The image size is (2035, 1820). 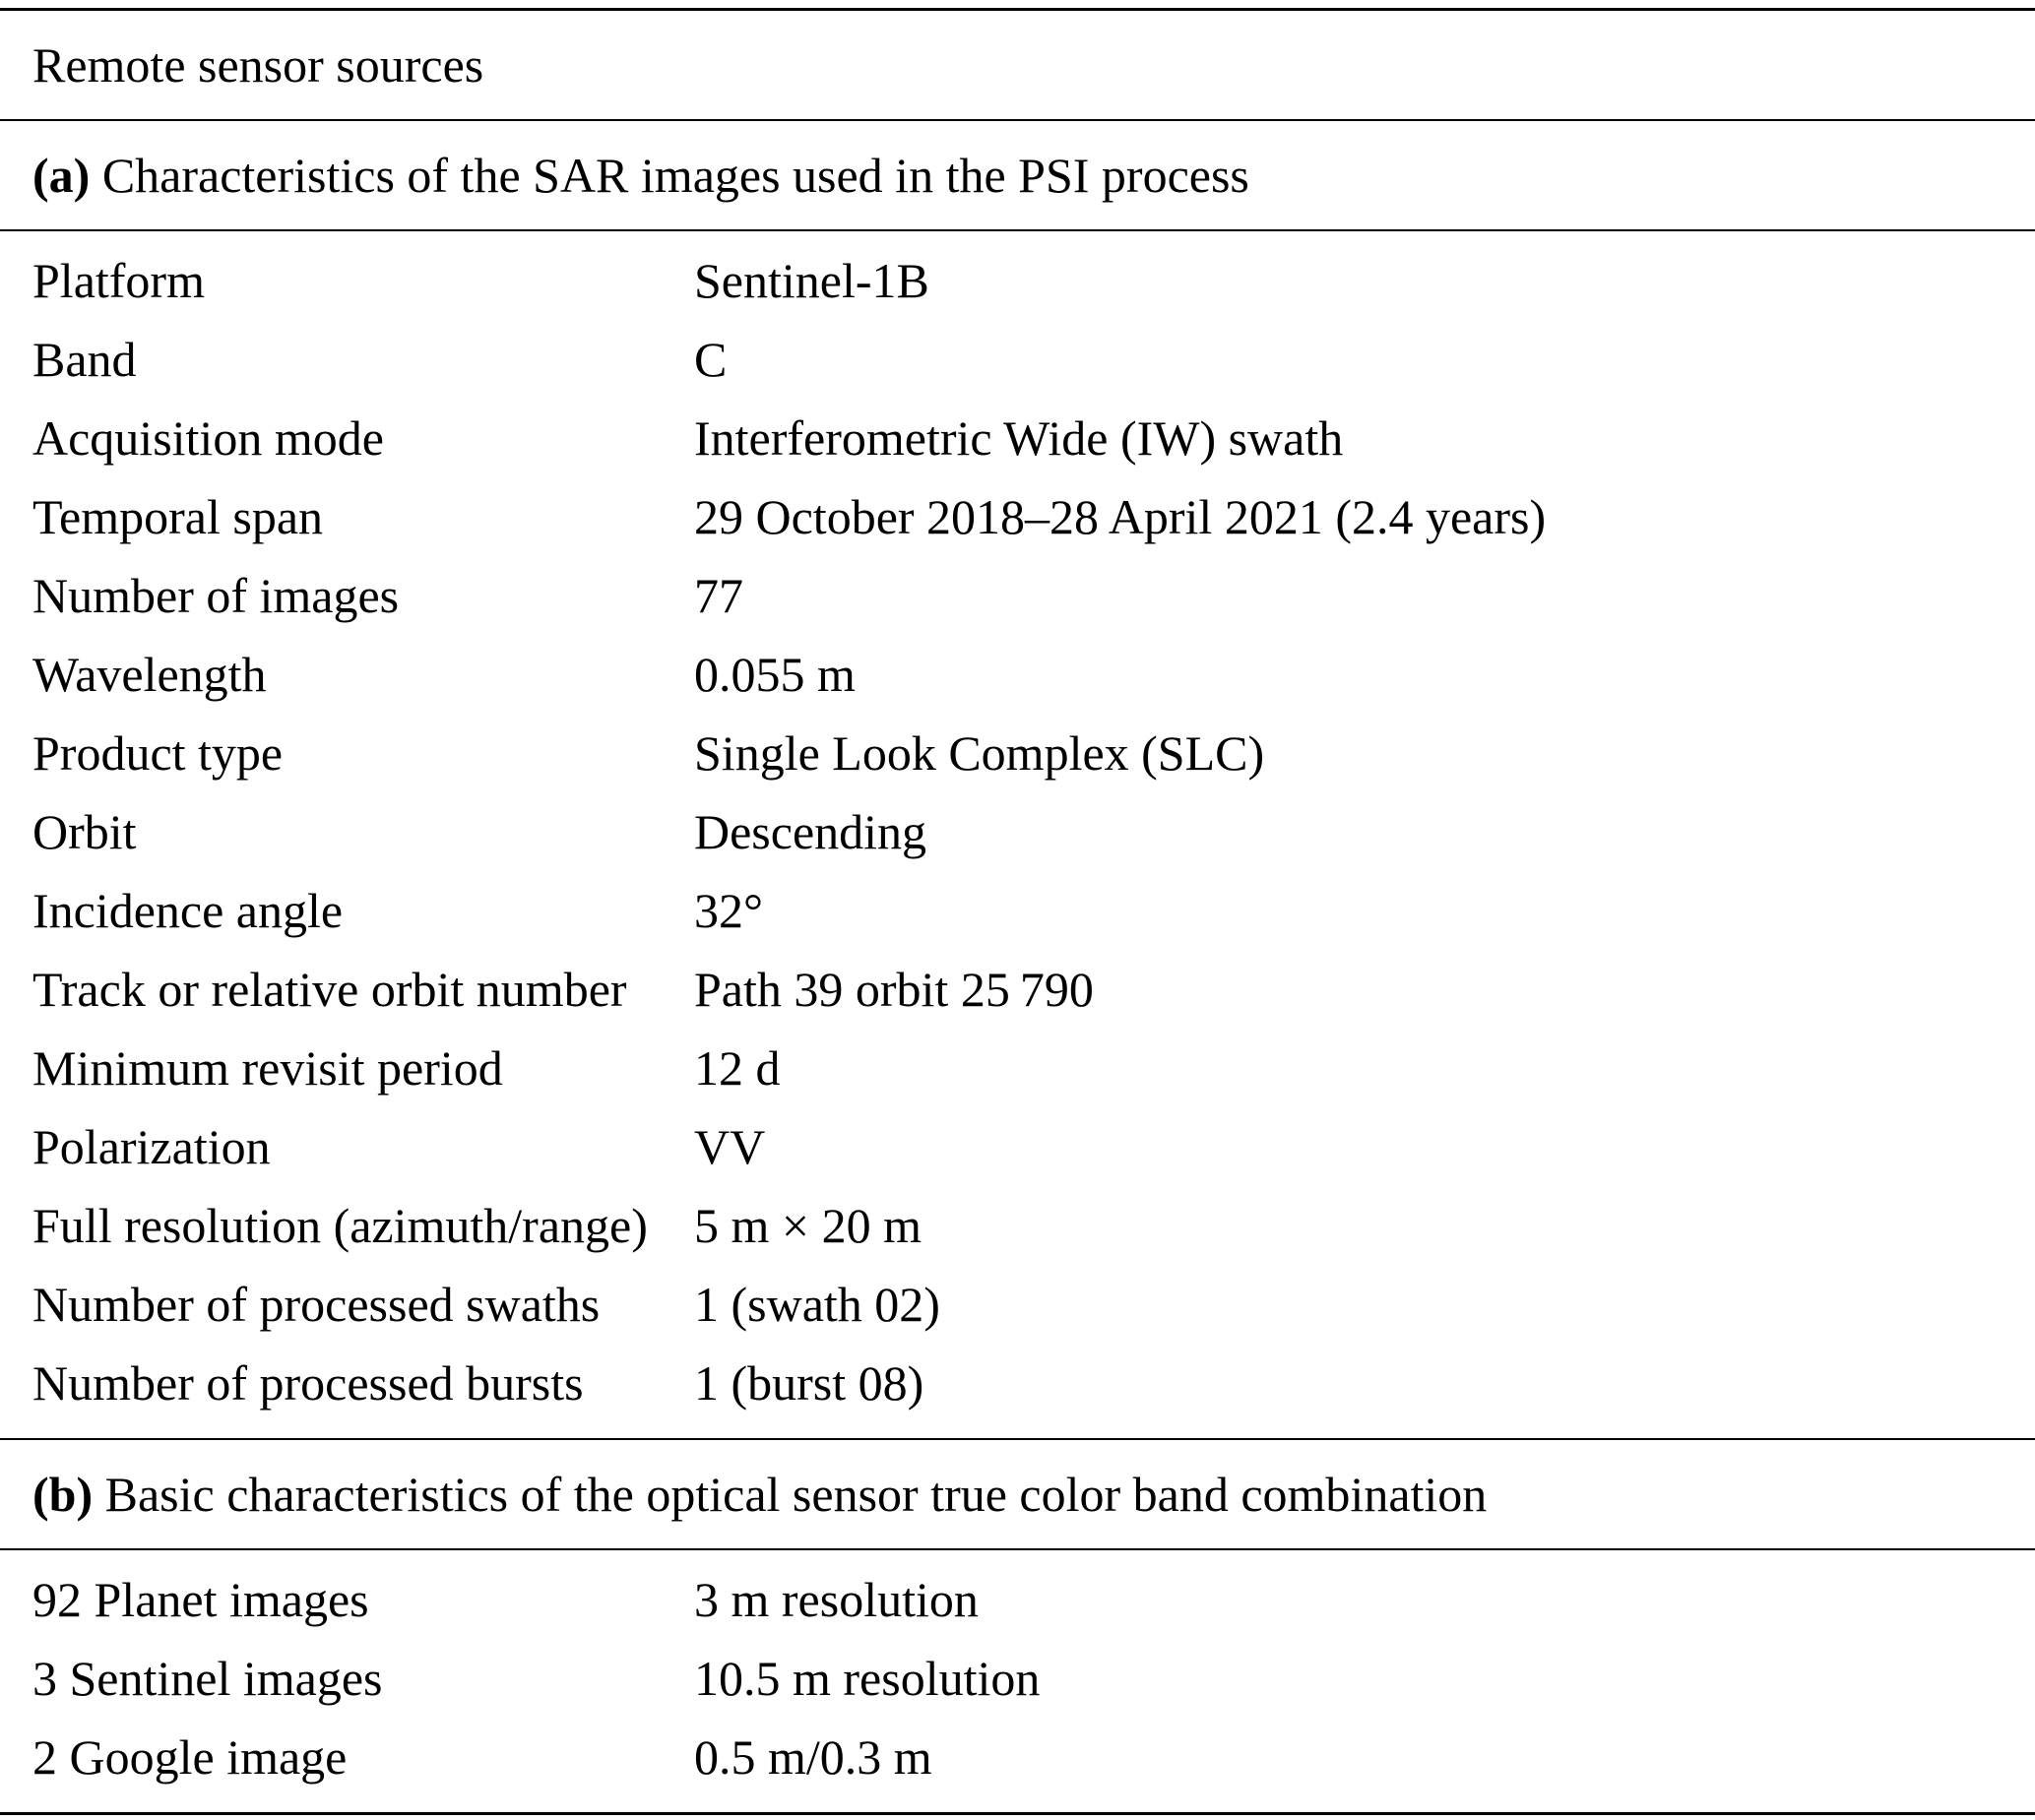 What do you see at coordinates (216, 595) in the screenshot?
I see `row-key: Number of images` at bounding box center [216, 595].